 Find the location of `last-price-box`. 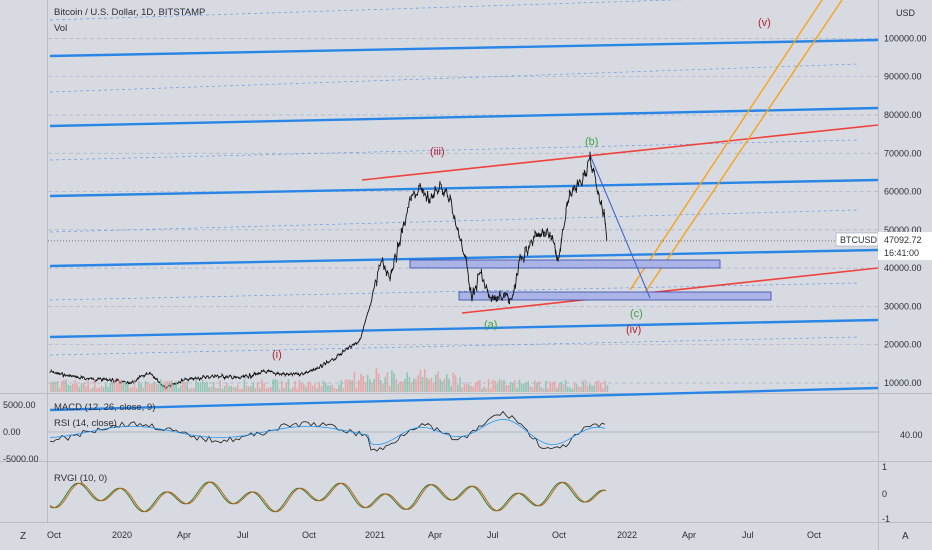

last-price-box is located at coordinates (905, 246).